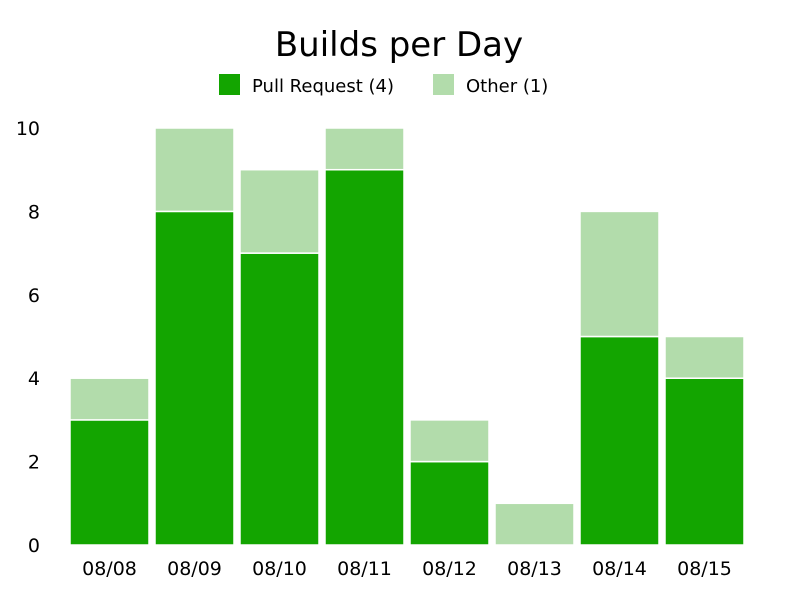 Image resolution: width=800 pixels, height=604 pixels. What do you see at coordinates (323, 86) in the screenshot?
I see `legend-label-pull-request: Pull Request (4)` at bounding box center [323, 86].